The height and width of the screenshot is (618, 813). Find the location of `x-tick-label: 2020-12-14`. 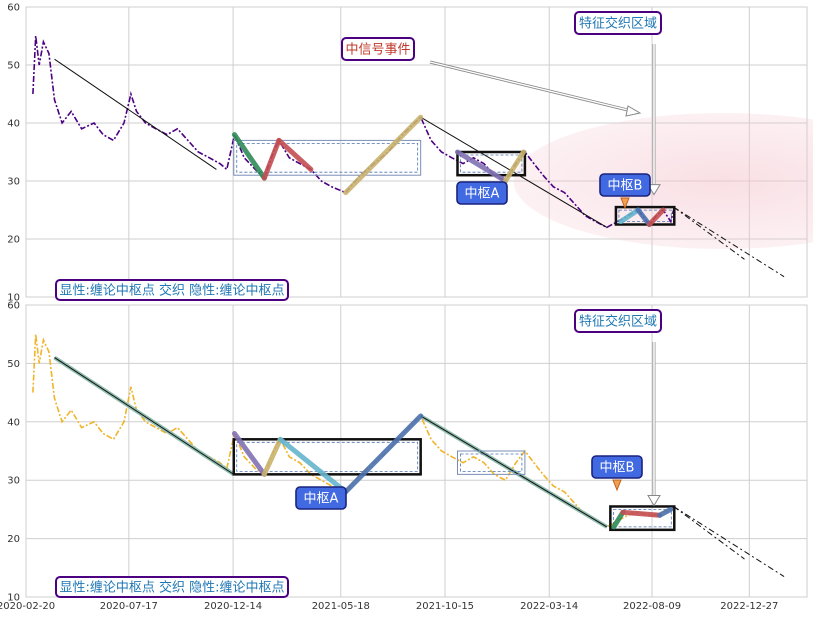

x-tick-label: 2020-12-14 is located at coordinates (233, 606).